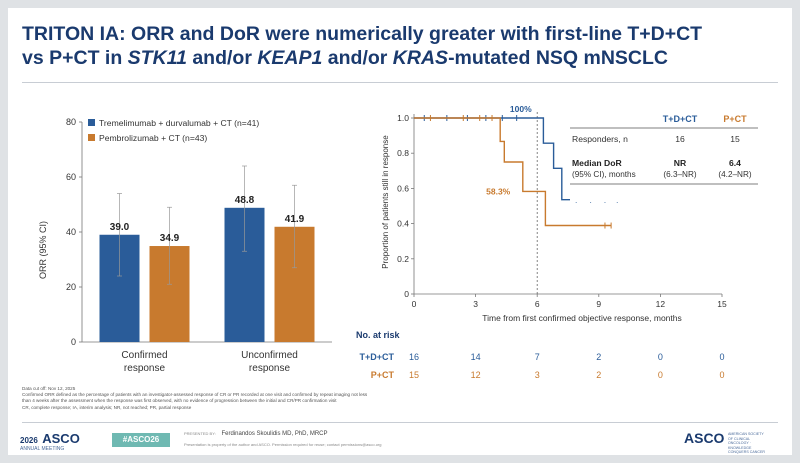 This screenshot has height=463, width=800. Describe the element at coordinates (680, 119) in the screenshot. I see `summary-header-td-ct: T+D+CT` at that location.